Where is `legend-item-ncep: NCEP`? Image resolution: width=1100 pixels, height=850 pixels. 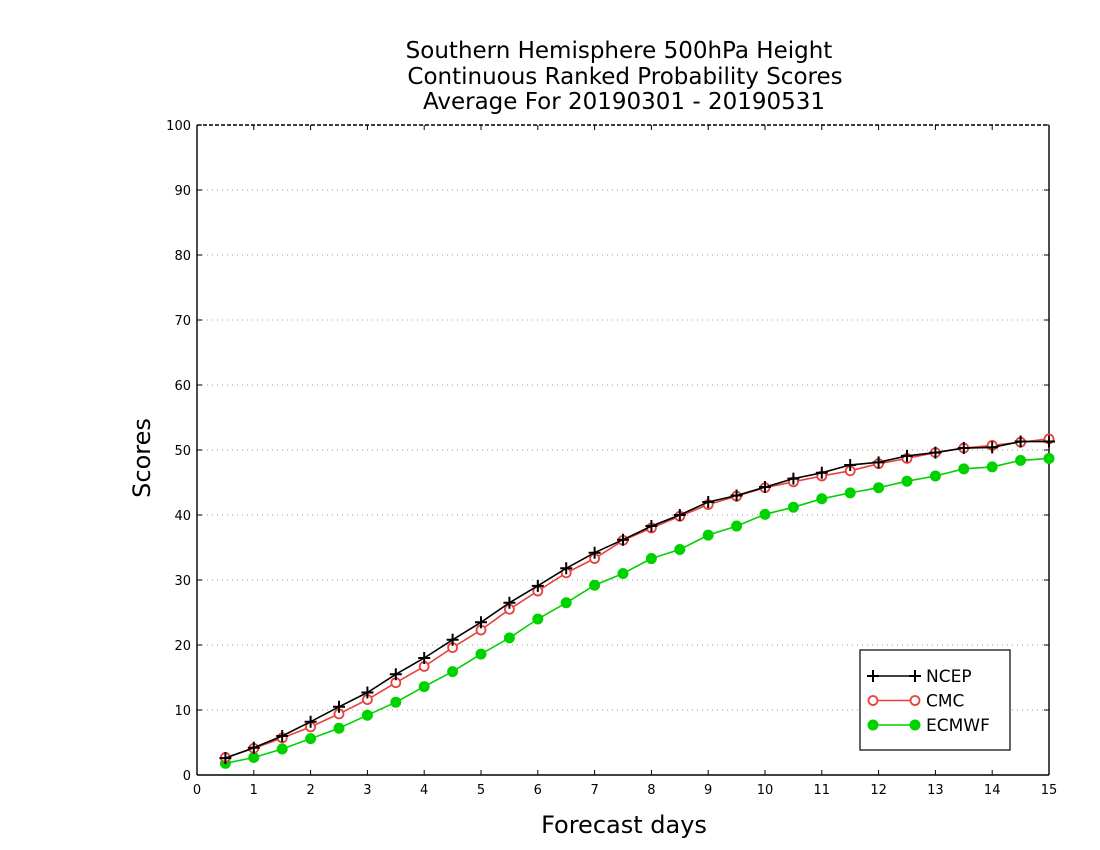 legend-item-ncep: NCEP is located at coordinates (919, 677).